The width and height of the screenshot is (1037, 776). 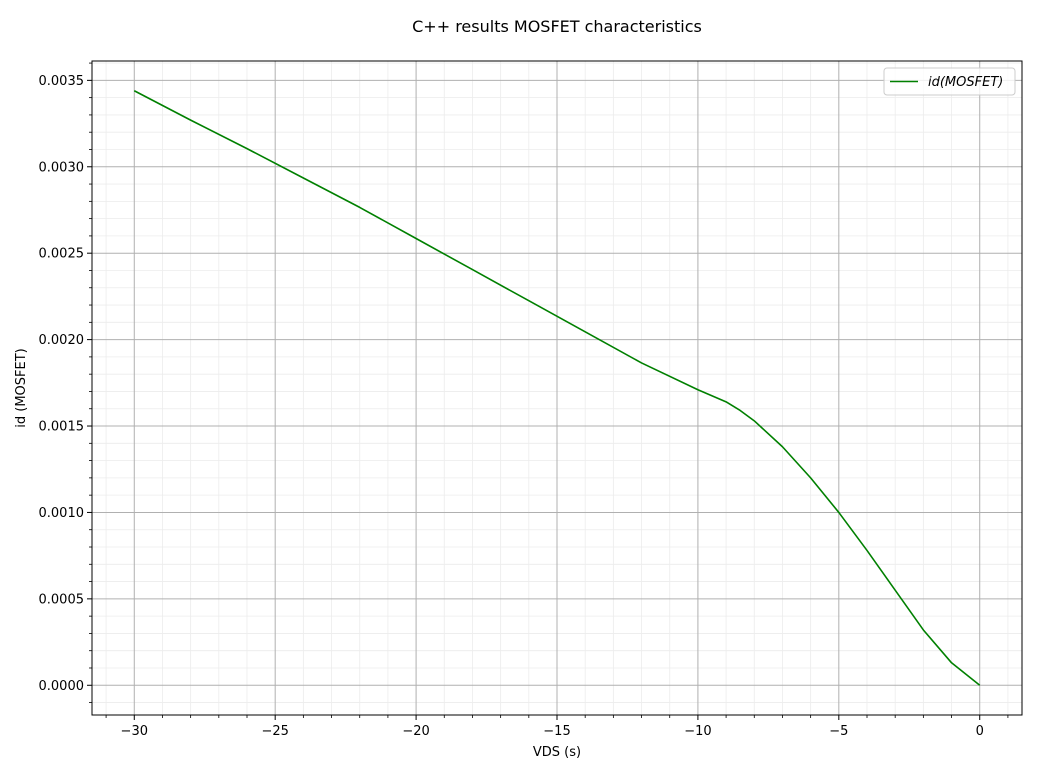 What do you see at coordinates (62, 81) in the screenshot?
I see `y-tick-label: 0.0035` at bounding box center [62, 81].